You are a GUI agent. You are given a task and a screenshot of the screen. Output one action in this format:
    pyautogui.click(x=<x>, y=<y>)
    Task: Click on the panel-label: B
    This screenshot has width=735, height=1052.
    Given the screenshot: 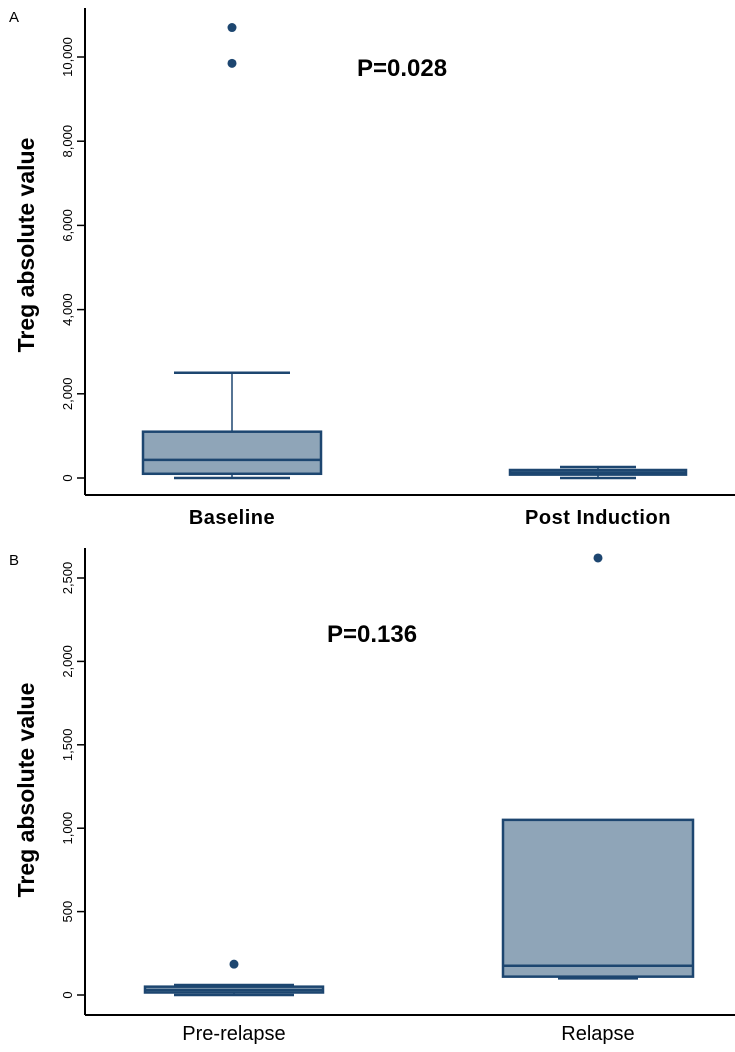 What is the action you would take?
    pyautogui.click(x=14, y=560)
    